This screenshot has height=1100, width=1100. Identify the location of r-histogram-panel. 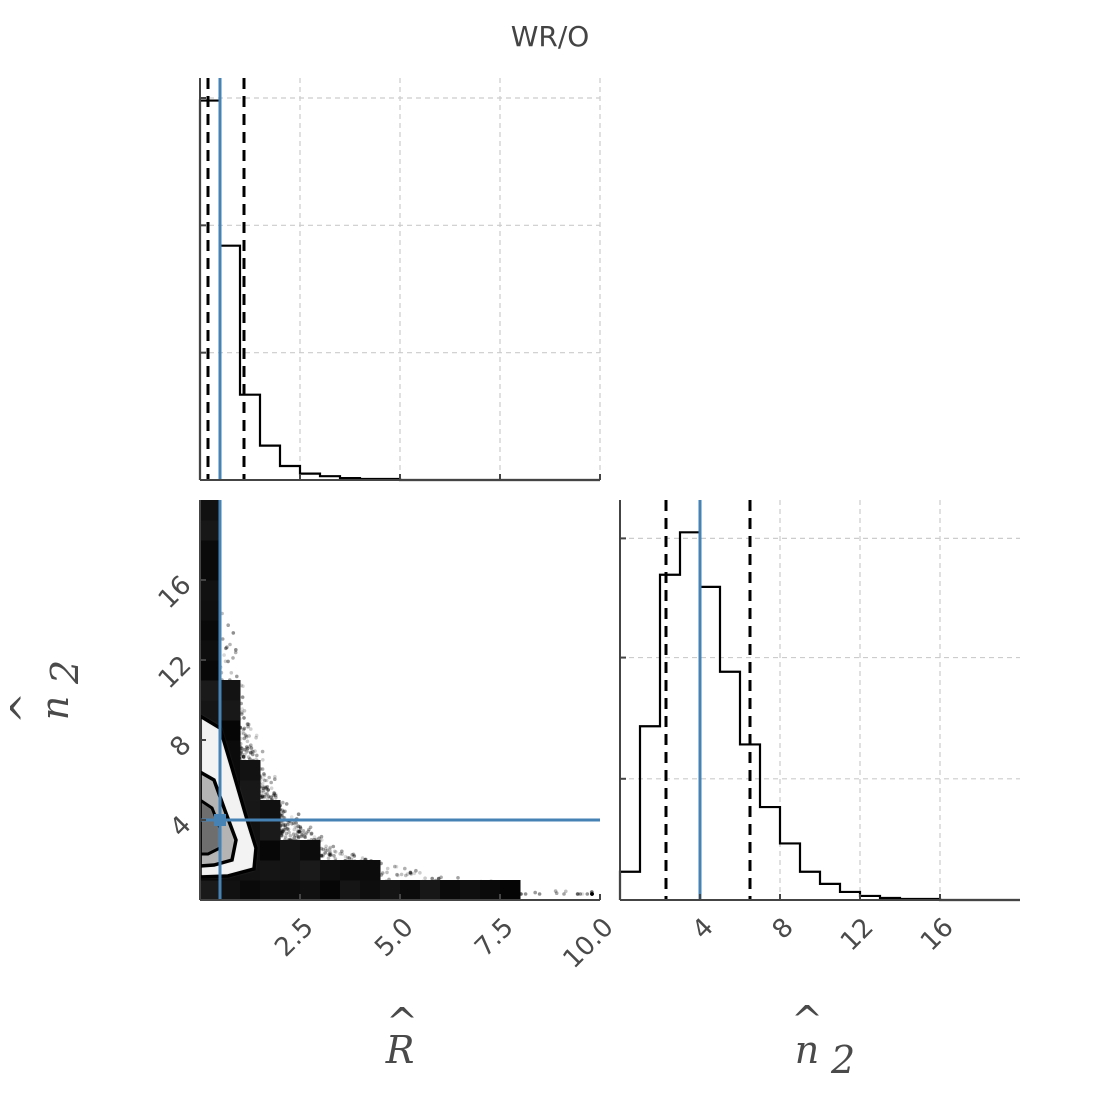
(399, 280).